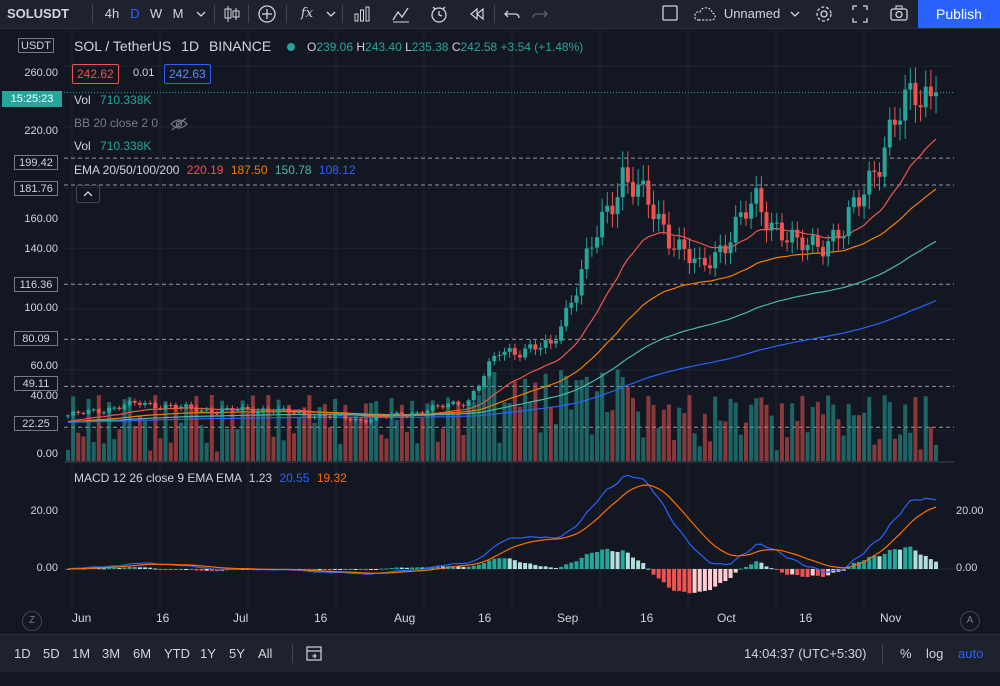  I want to click on range-1y: 1Y, so click(208, 653).